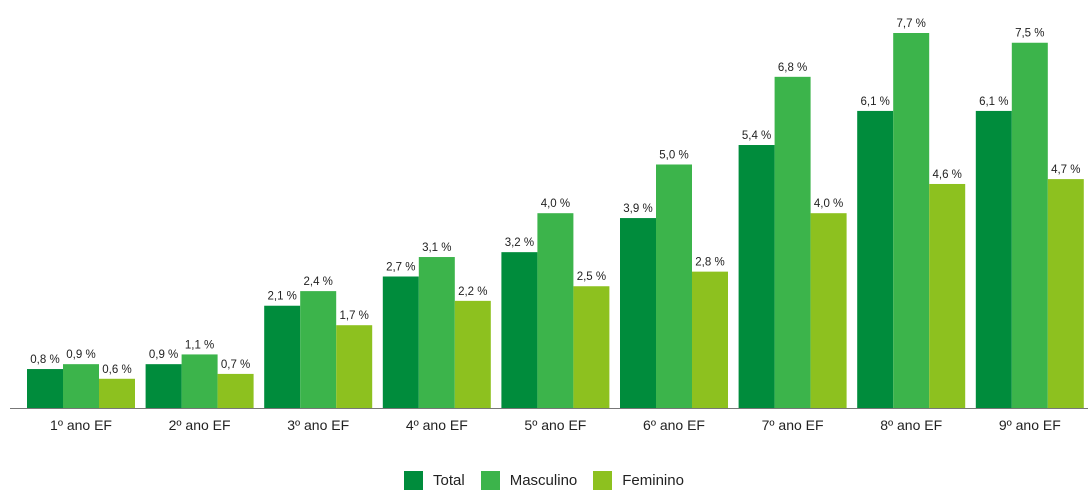  I want to click on data-label-feminino-7: 4,0 %, so click(828, 204).